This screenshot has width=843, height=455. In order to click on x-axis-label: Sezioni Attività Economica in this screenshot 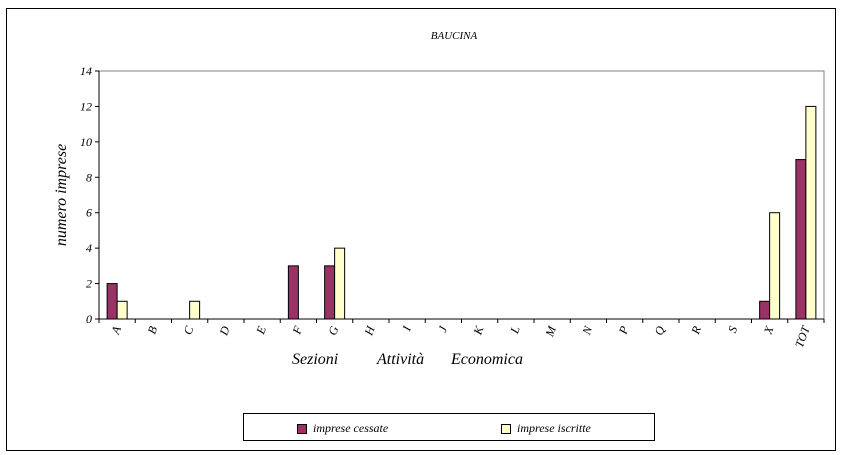, I will do `click(407, 359)`.